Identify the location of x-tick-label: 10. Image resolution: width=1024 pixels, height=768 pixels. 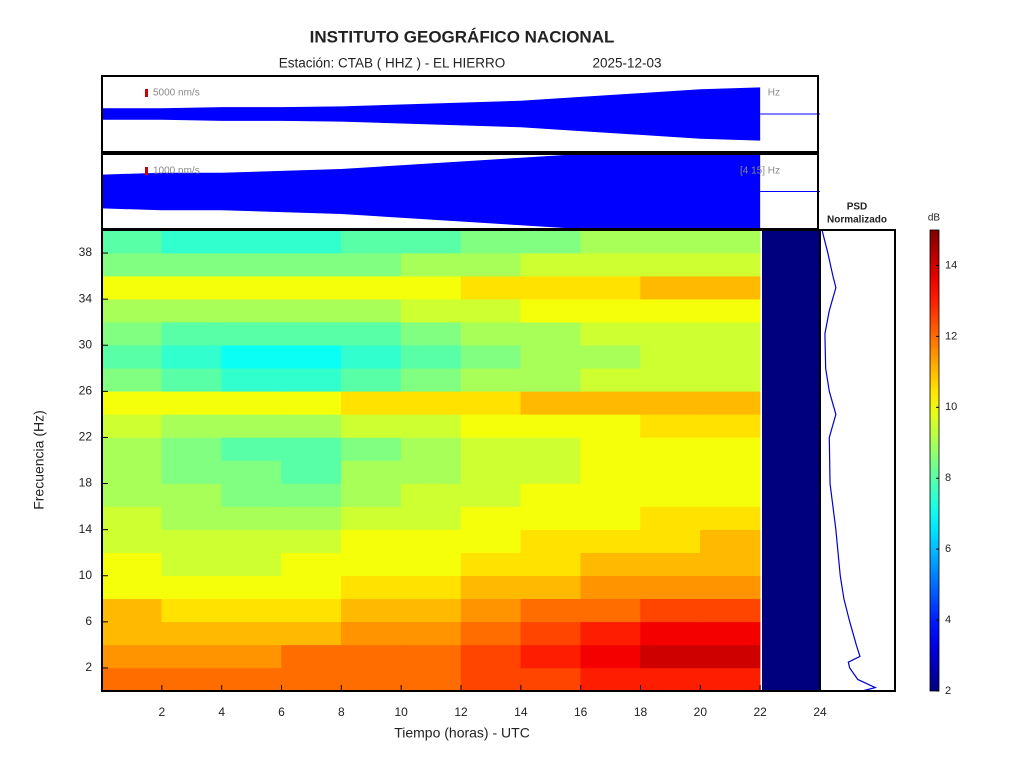
(401, 712).